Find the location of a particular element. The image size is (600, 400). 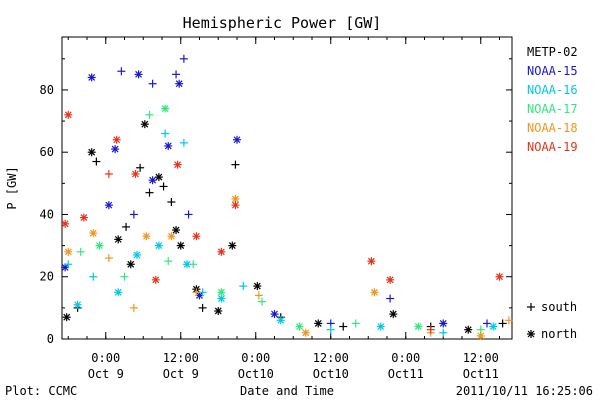

legend-entry: NOAA-16 is located at coordinates (552, 90).